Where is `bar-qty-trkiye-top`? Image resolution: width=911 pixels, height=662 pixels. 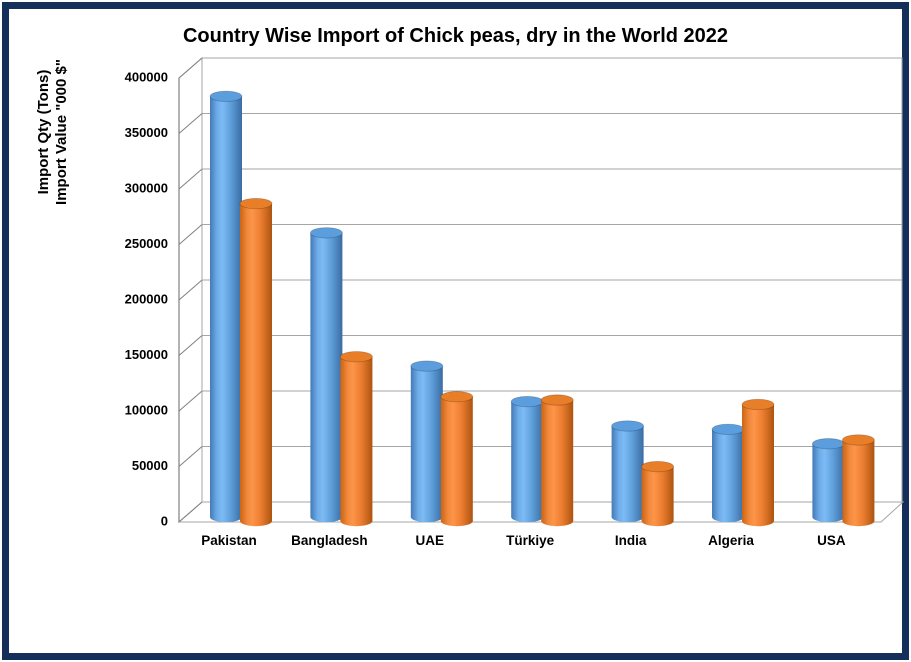 bar-qty-trkiye-top is located at coordinates (527, 401).